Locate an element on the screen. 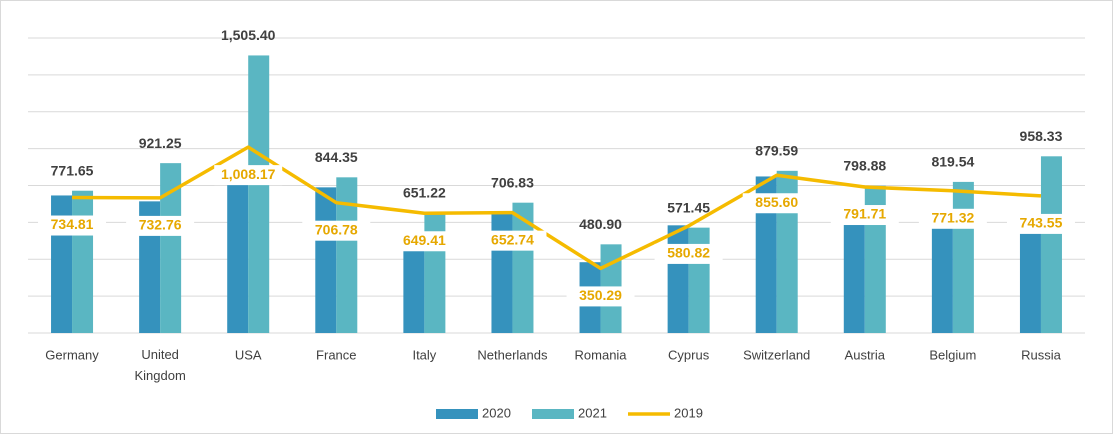  data-label: 580.82 is located at coordinates (688, 253).